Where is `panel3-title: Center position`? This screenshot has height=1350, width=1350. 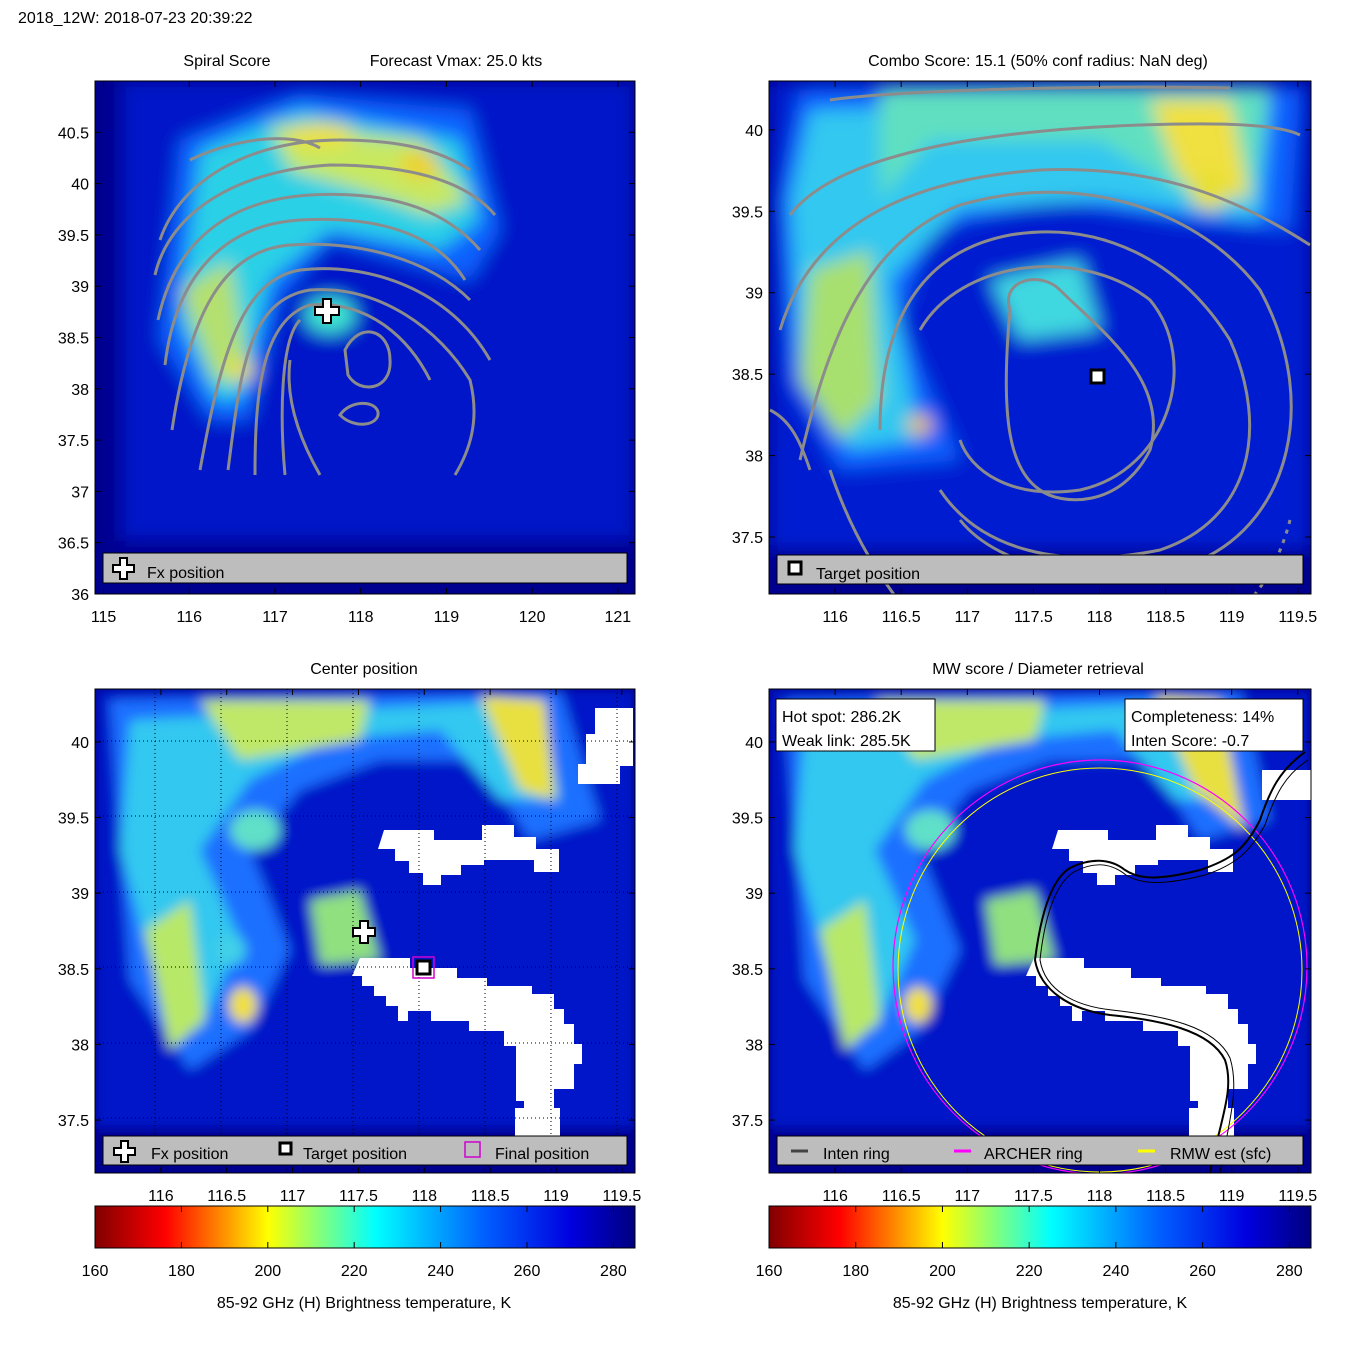 panel3-title: Center position is located at coordinates (364, 669).